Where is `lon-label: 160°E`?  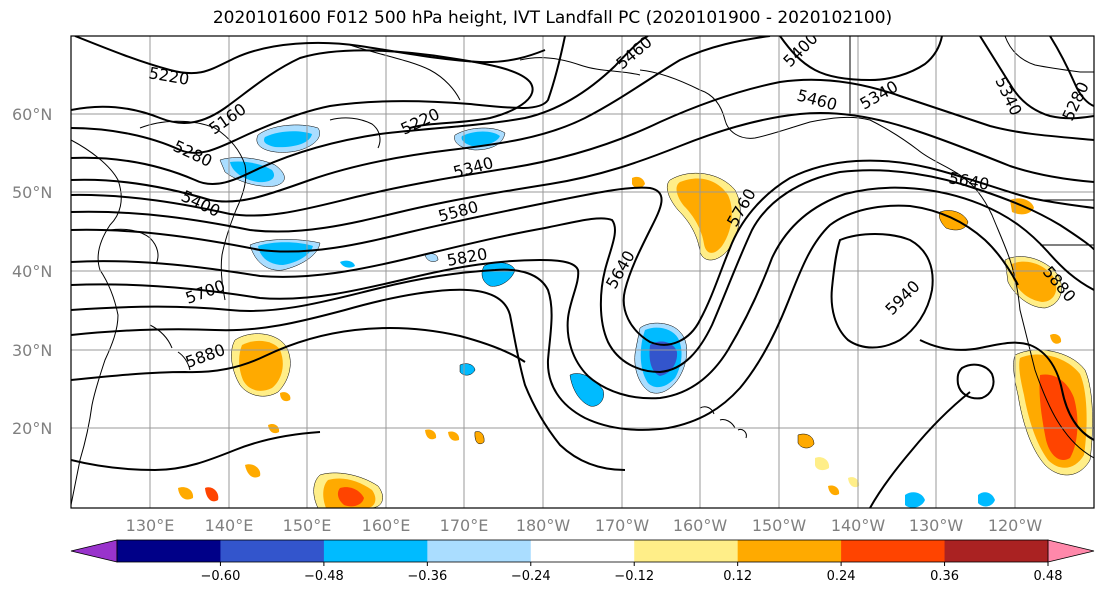
lon-label: 160°E is located at coordinates (386, 525).